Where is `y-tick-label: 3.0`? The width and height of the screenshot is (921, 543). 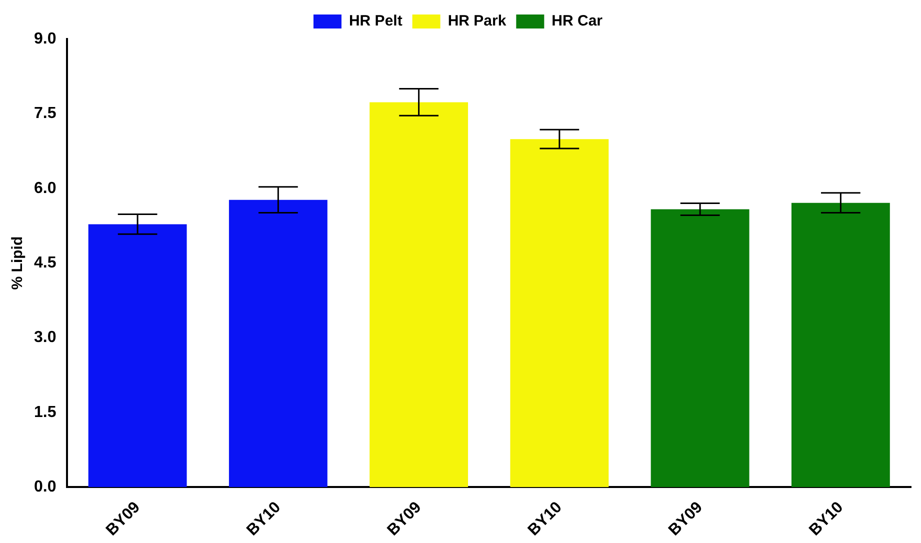 y-tick-label: 3.0 is located at coordinates (45, 337).